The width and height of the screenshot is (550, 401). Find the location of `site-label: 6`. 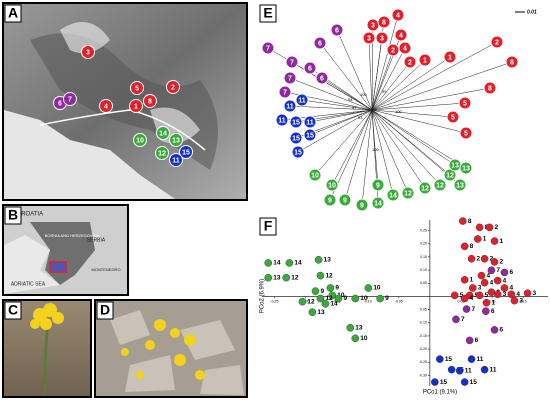

site-label: 6 is located at coordinates (322, 78).